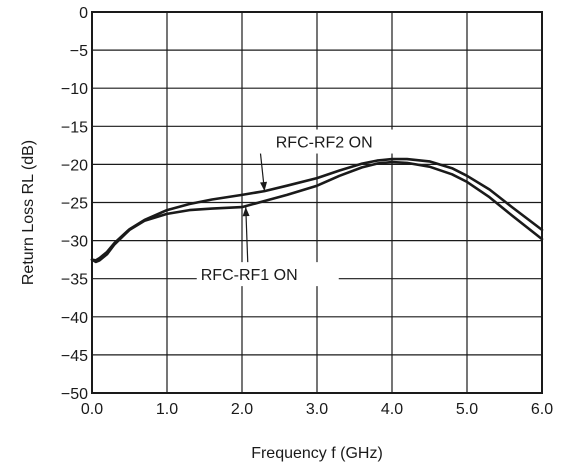  Describe the element at coordinates (242, 409) in the screenshot. I see `x-tick-label: 2.0` at that location.